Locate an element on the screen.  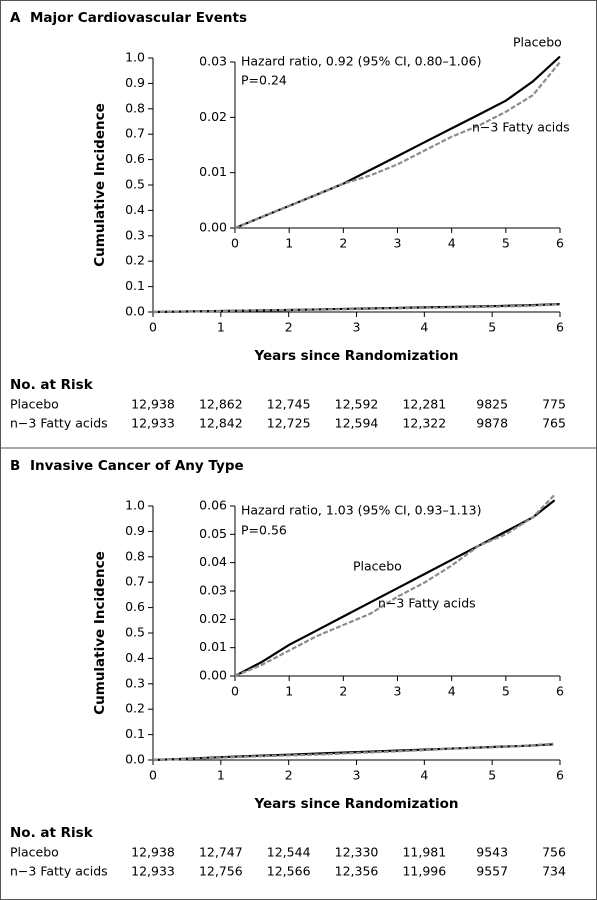
risk-value: 12,725 is located at coordinates (289, 423).